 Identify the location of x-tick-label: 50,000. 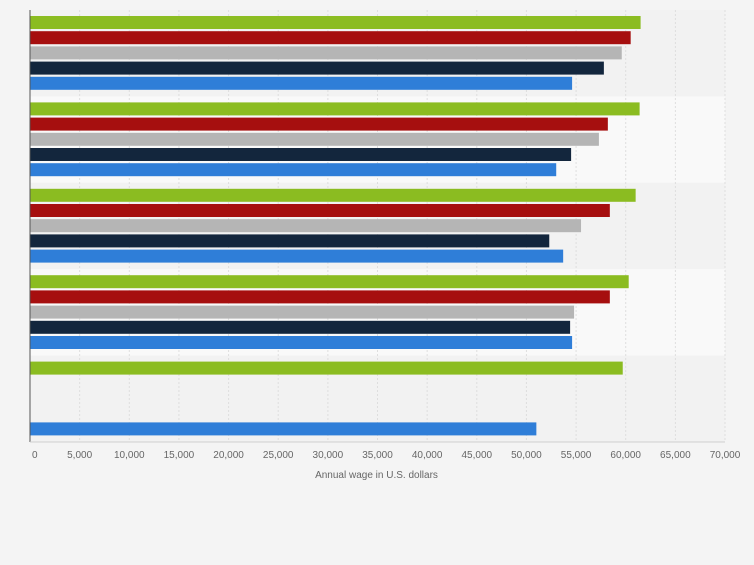
(526, 455).